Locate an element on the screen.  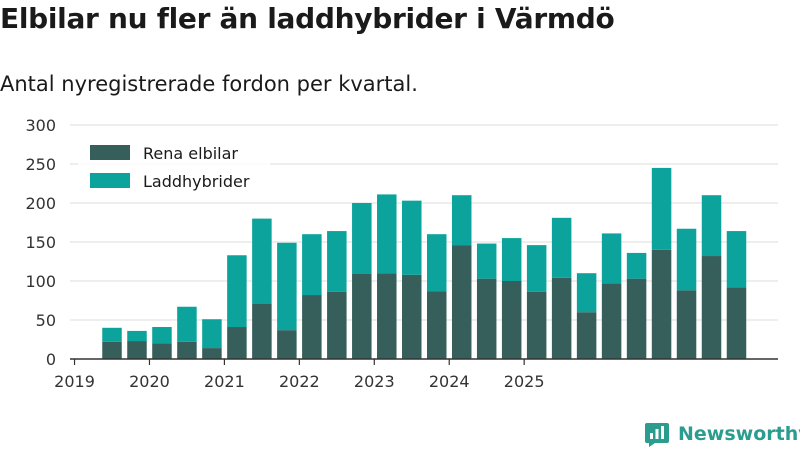
legend: Rena elbilar Laddhybrider is located at coordinates (174, 166).